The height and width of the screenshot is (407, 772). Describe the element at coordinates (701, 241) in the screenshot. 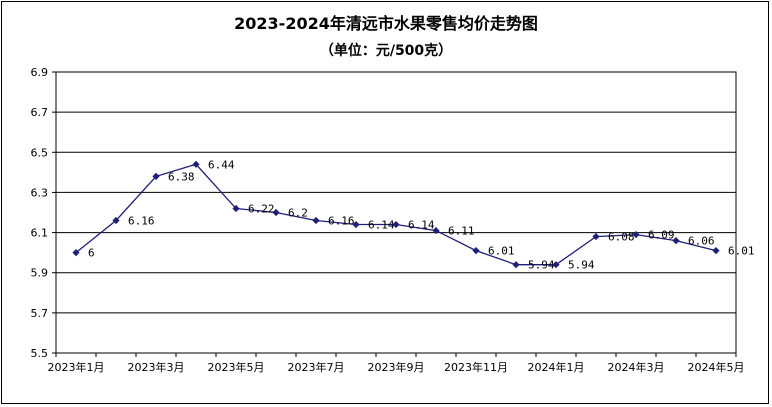

I see `data-label: 6.06` at that location.